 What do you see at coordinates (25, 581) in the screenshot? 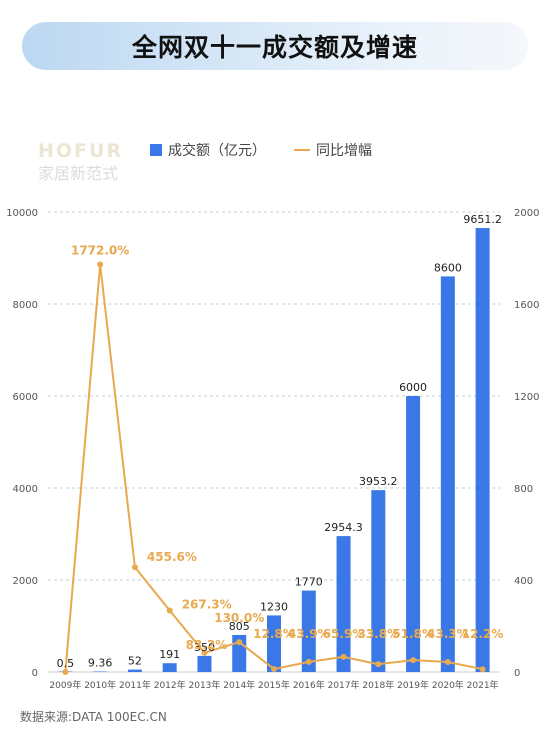
I see `y-left-tick-label: 2000` at bounding box center [25, 581].